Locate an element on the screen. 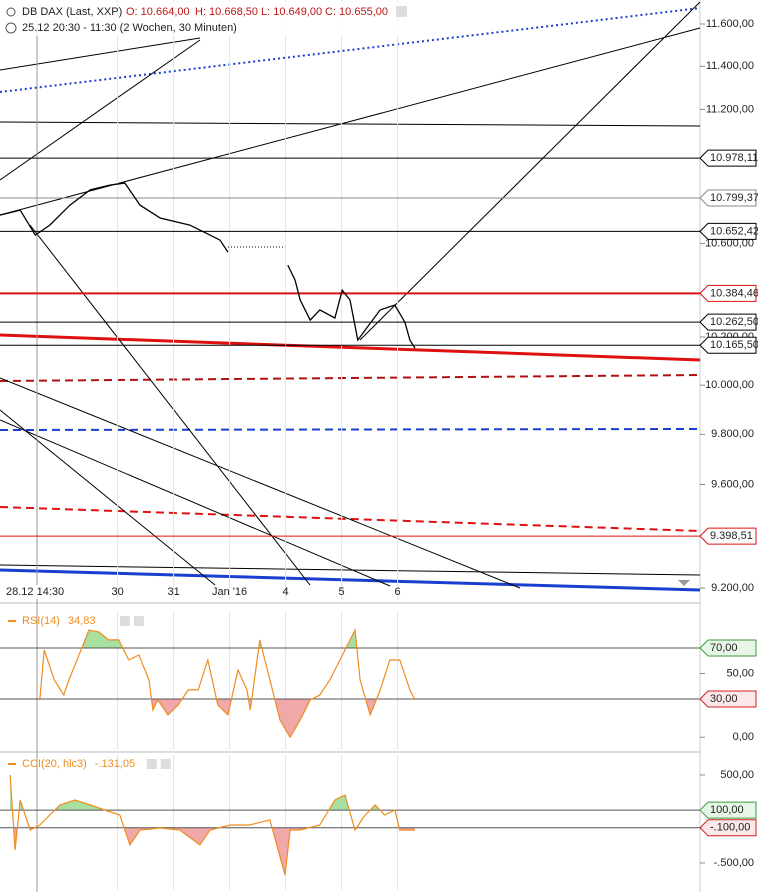 Image resolution: width=758 pixels, height=892 pixels. level-label: -.100,00 is located at coordinates (730, 828).